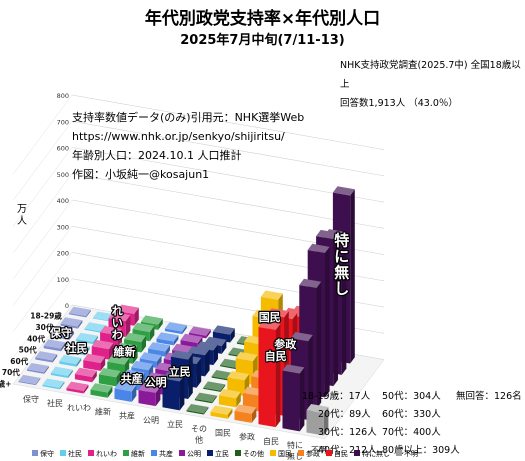 The width and height of the screenshot is (525, 461). I want to click on party-tick-label: その他, so click(199, 434).